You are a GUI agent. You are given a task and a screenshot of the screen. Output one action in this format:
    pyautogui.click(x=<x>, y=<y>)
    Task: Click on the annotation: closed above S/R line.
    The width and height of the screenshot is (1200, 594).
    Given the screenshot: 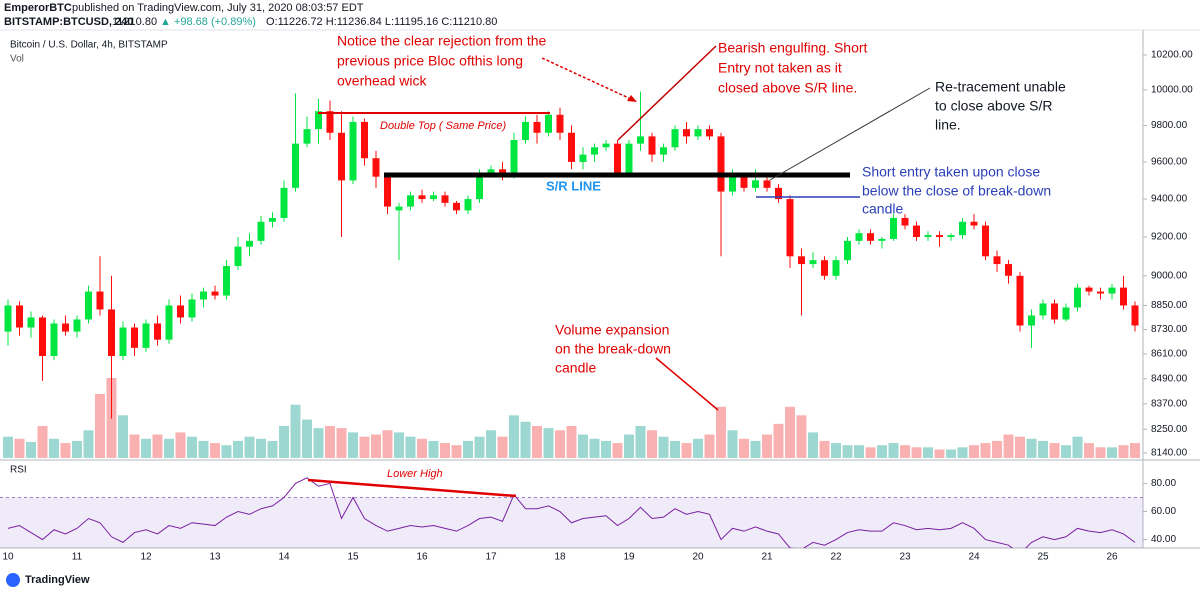 What is the action you would take?
    pyautogui.click(x=787, y=88)
    